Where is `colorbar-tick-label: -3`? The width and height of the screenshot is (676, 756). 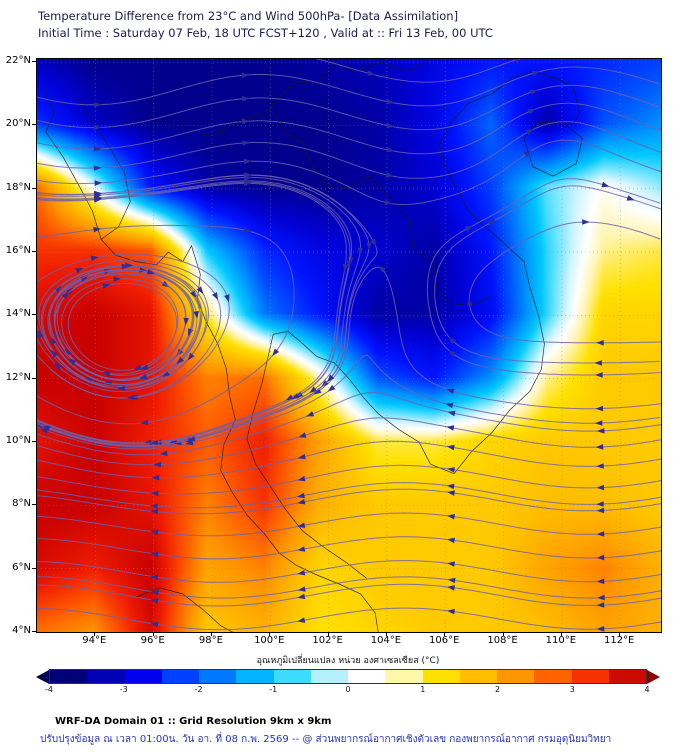
colorbar-tick-label: -3 is located at coordinates (123, 689).